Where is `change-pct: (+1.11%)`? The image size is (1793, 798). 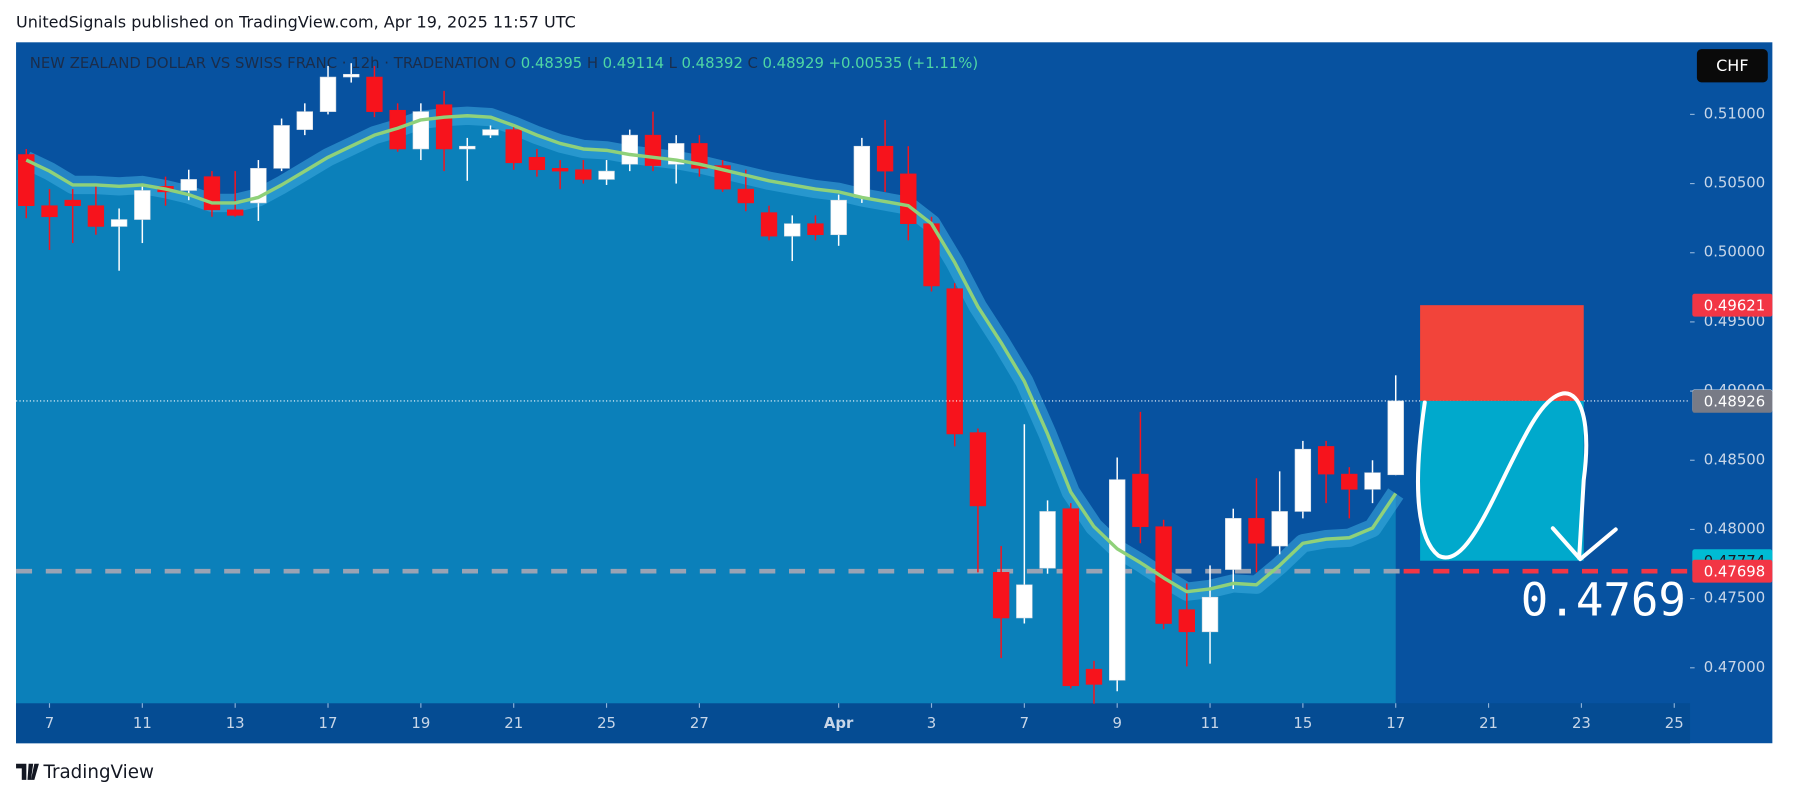 change-pct: (+1.11%) is located at coordinates (942, 63).